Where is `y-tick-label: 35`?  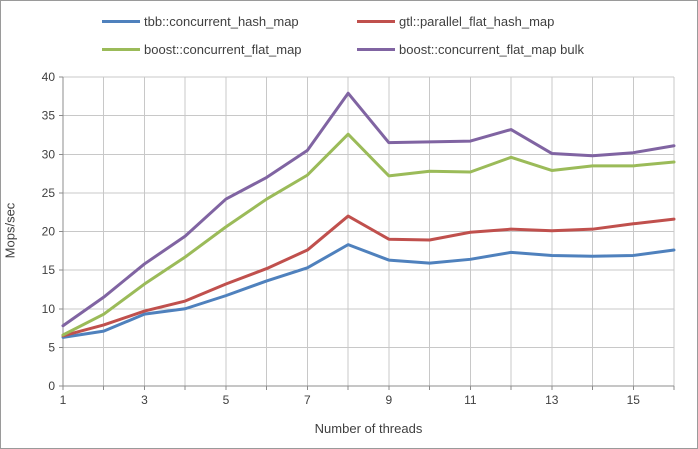 y-tick-label: 35 is located at coordinates (49, 116).